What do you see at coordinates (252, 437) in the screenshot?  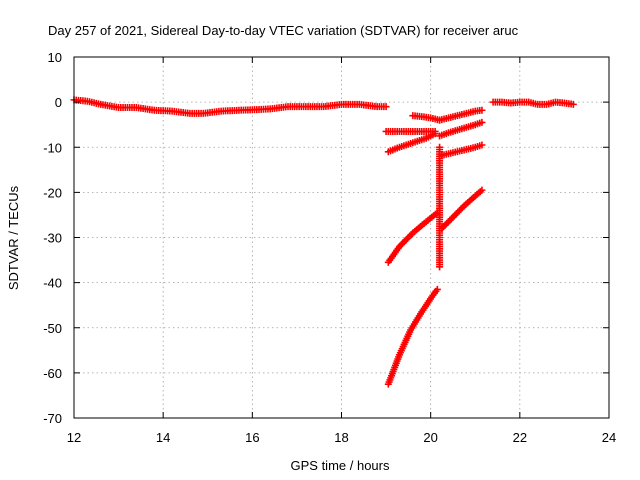 I see `x-tick-label-2: 16` at bounding box center [252, 437].